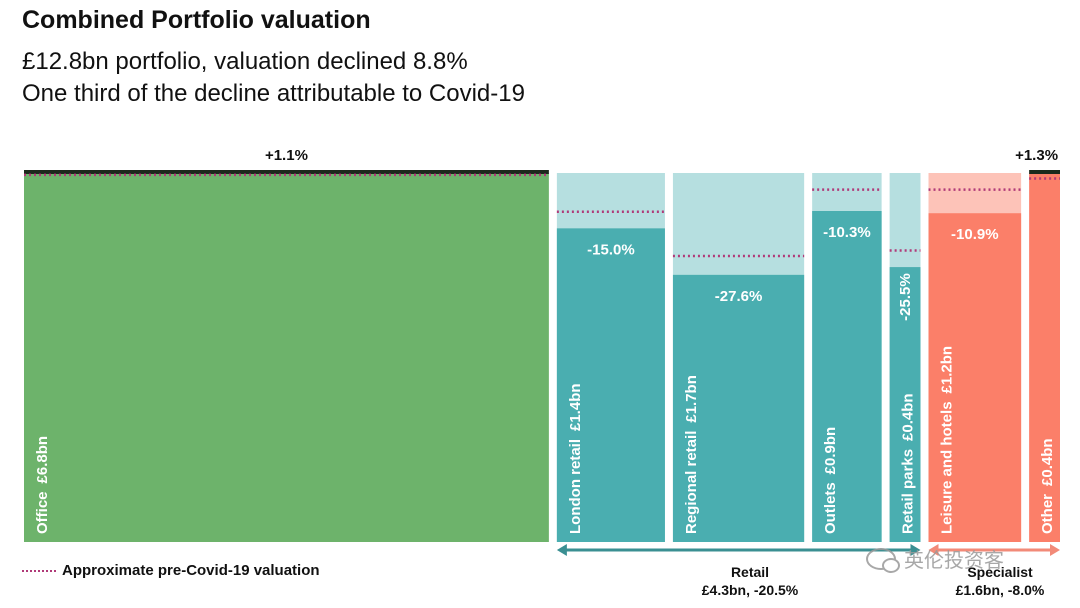  I want to click on segment-label-retail-parks: Retail parks£0.4bn, so click(908, 463).